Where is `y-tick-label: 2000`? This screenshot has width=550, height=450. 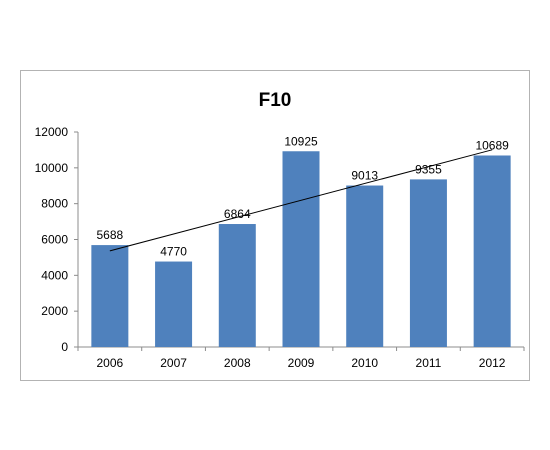
y-tick-label: 2000 is located at coordinates (54, 311).